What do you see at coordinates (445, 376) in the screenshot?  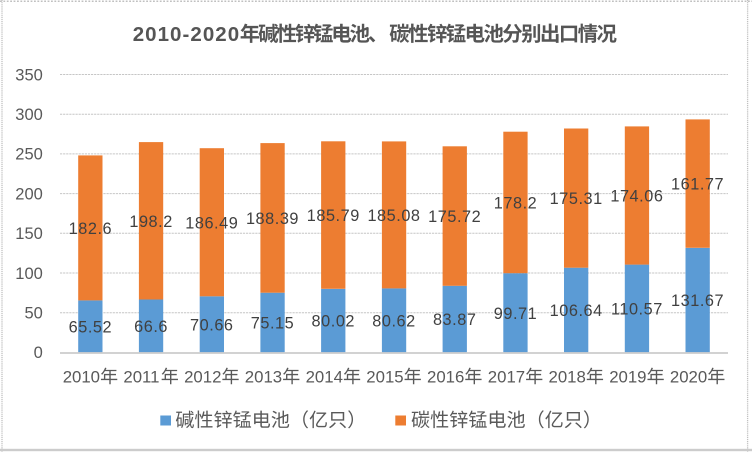 I see `svg-text: 2016` at bounding box center [445, 376].